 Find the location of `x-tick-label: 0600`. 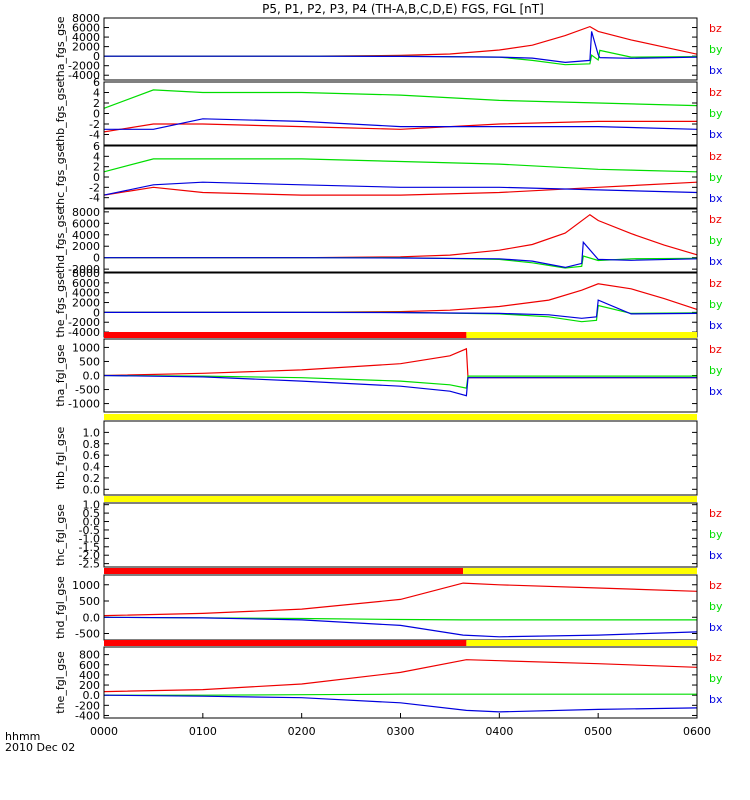

x-tick-label: 0600 is located at coordinates (697, 731).